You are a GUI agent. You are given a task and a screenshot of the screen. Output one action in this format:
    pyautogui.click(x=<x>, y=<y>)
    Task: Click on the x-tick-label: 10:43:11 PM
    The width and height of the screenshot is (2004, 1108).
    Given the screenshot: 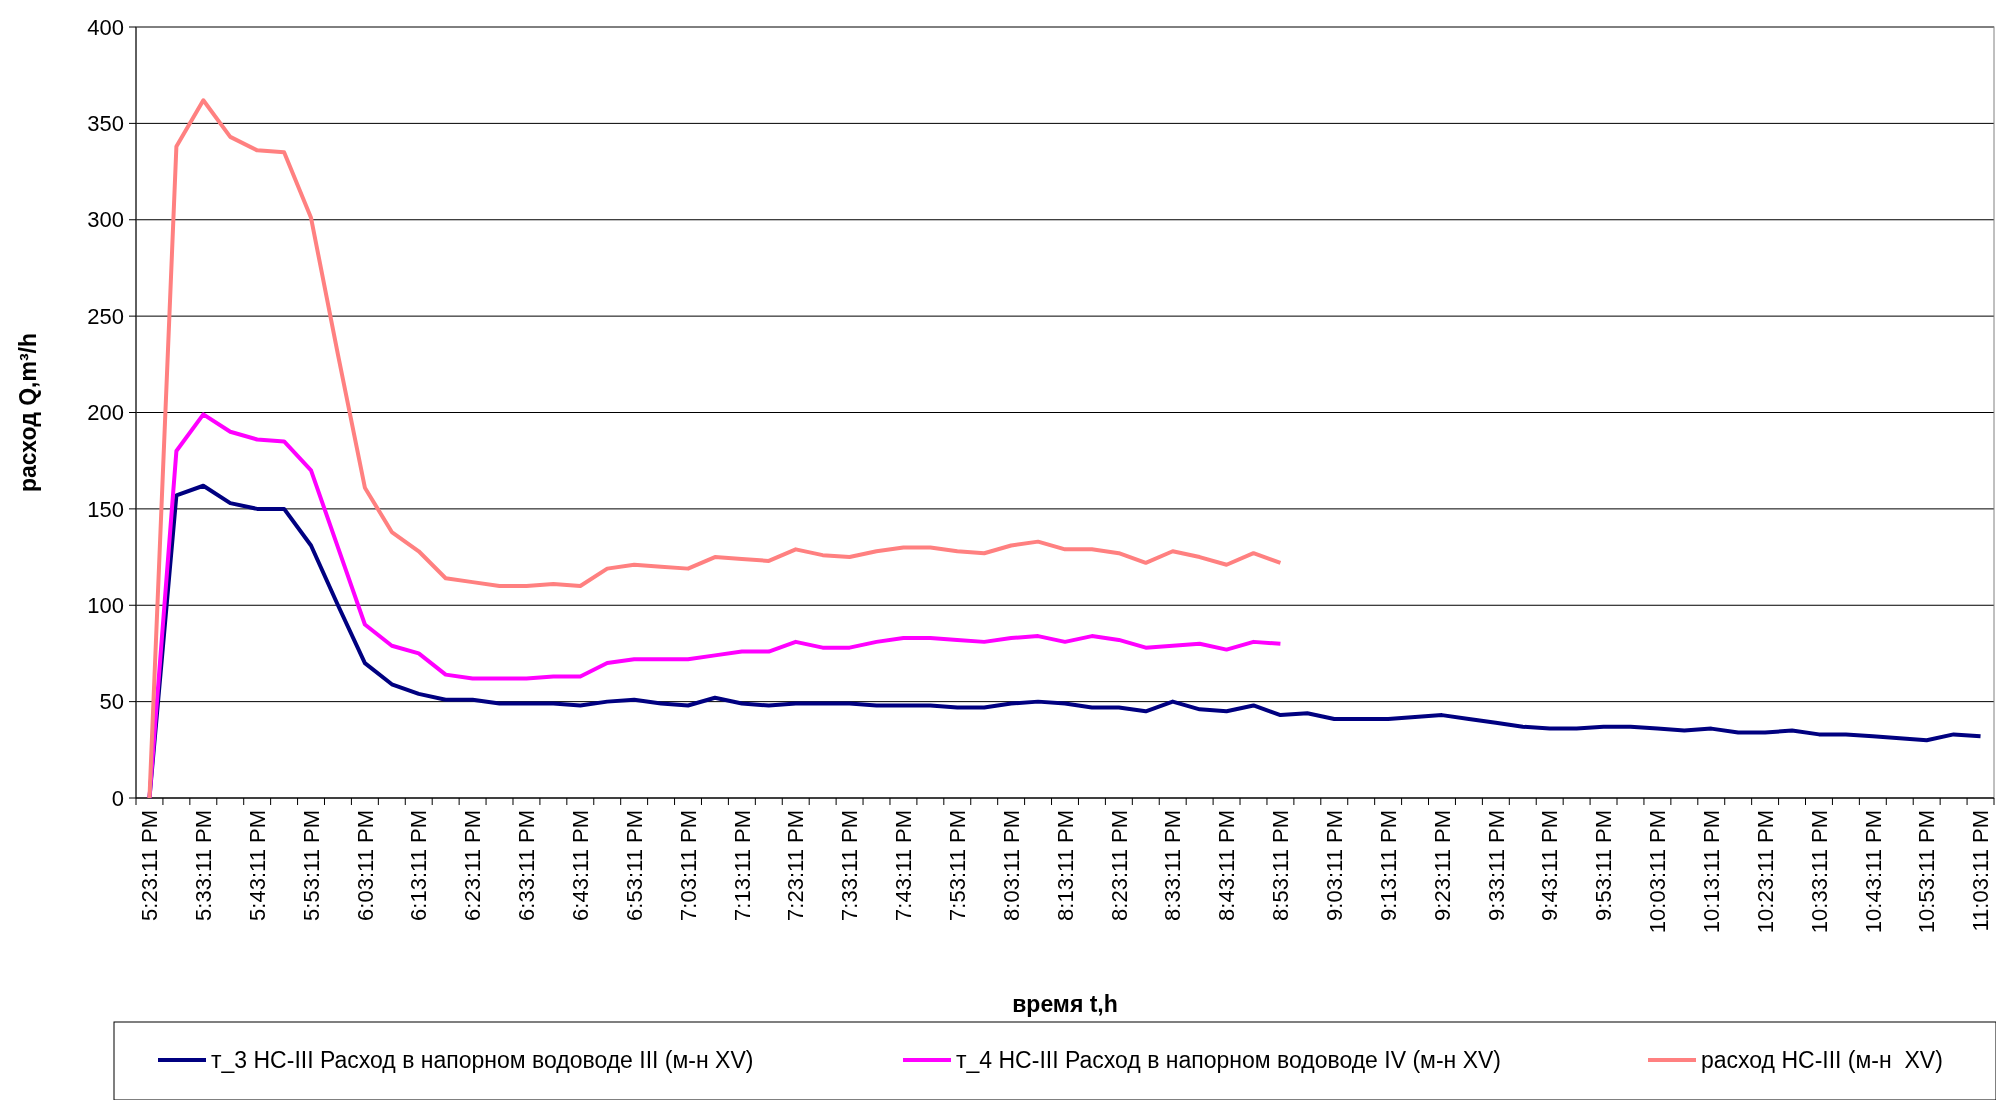 What is the action you would take?
    pyautogui.click(x=1873, y=872)
    